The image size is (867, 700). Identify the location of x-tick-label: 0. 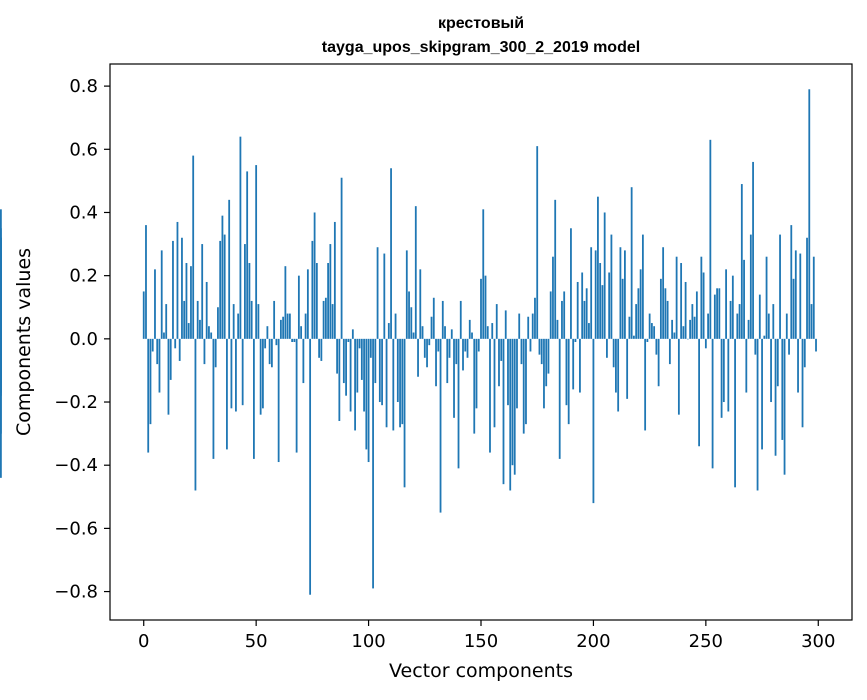
(143, 641).